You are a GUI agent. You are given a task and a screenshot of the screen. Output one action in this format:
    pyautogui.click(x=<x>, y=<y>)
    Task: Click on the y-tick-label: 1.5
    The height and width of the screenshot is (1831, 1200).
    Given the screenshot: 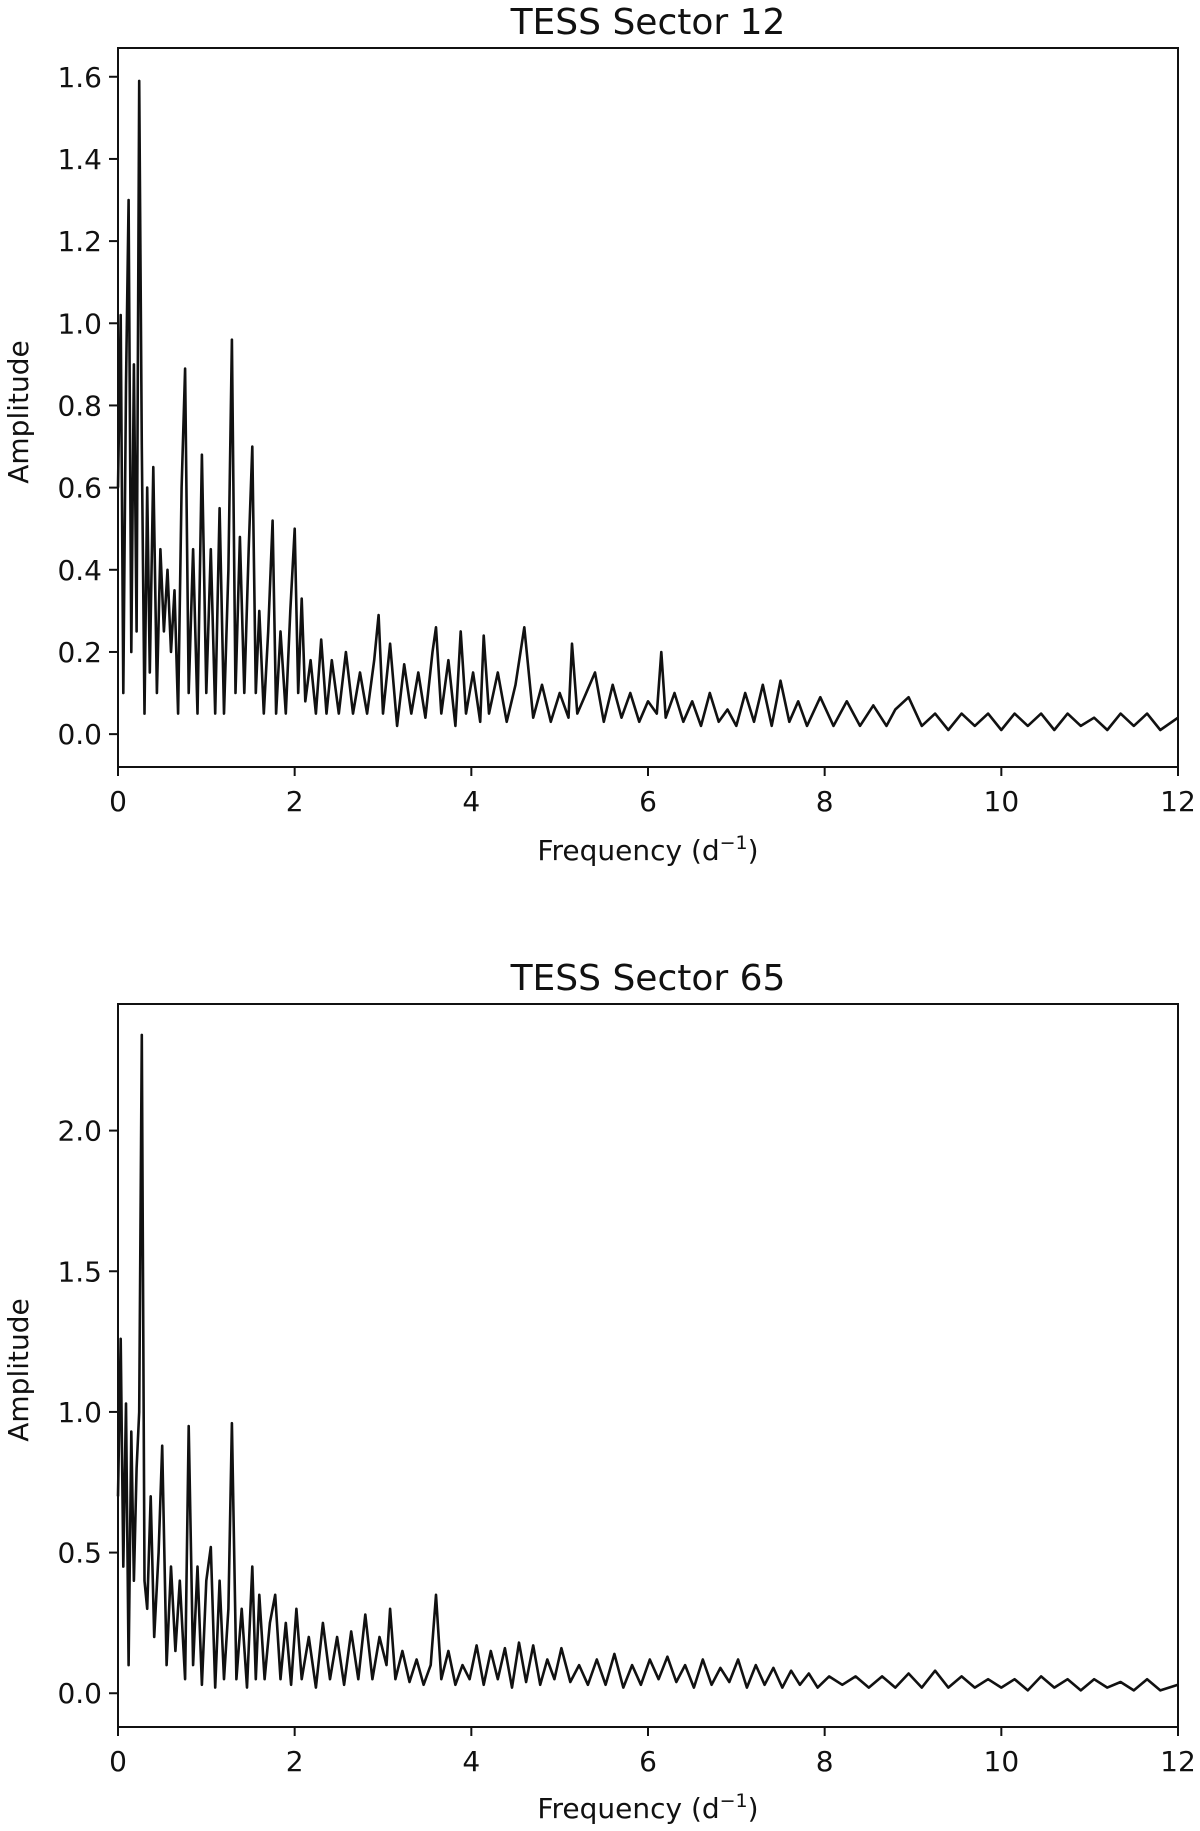 What is the action you would take?
    pyautogui.click(x=79, y=1271)
    